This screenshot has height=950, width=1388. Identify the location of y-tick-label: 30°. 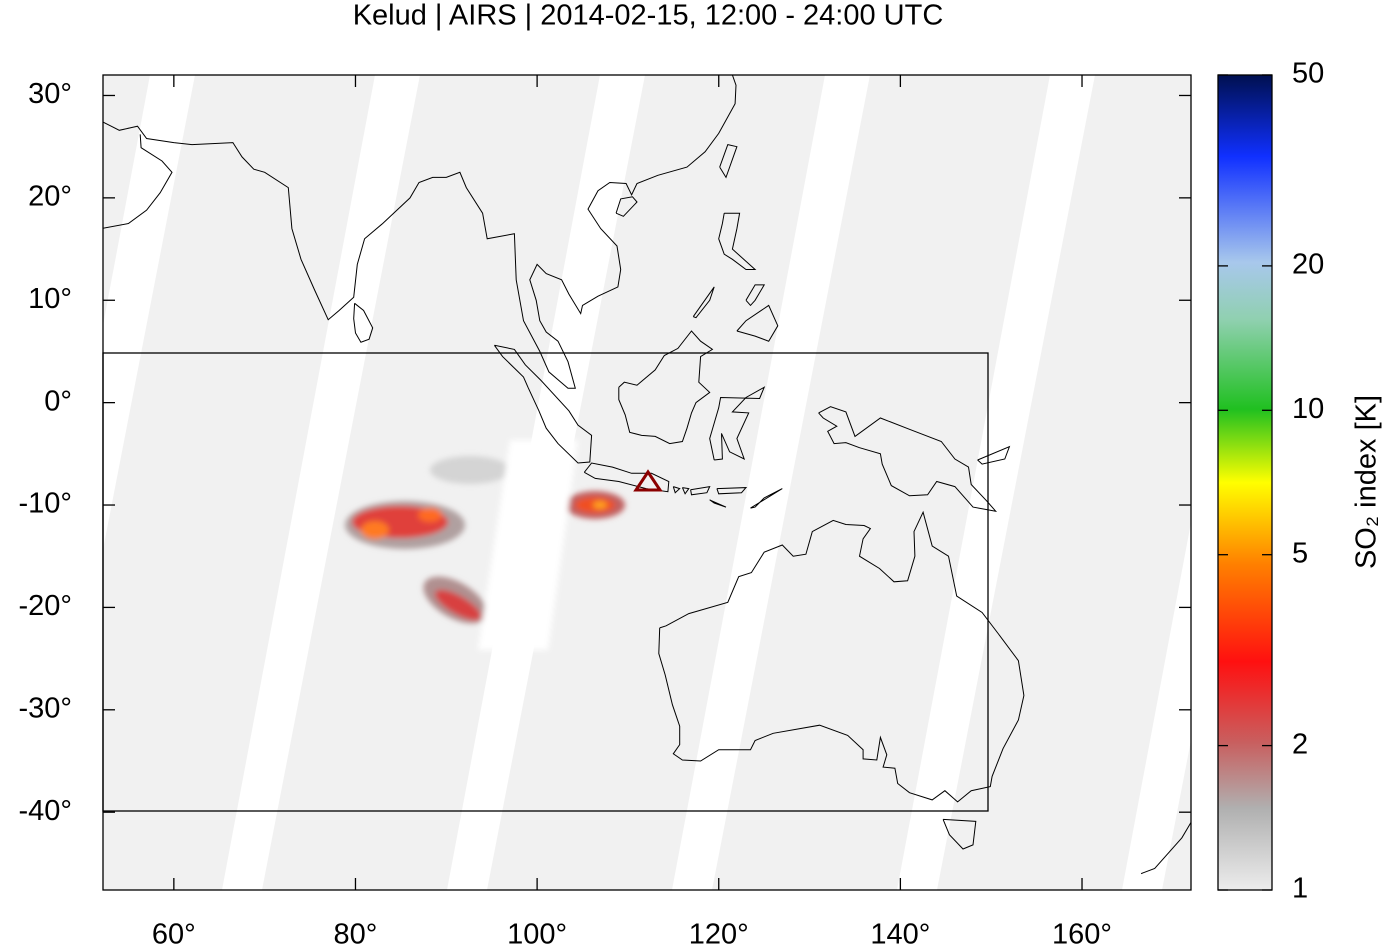
(50, 94).